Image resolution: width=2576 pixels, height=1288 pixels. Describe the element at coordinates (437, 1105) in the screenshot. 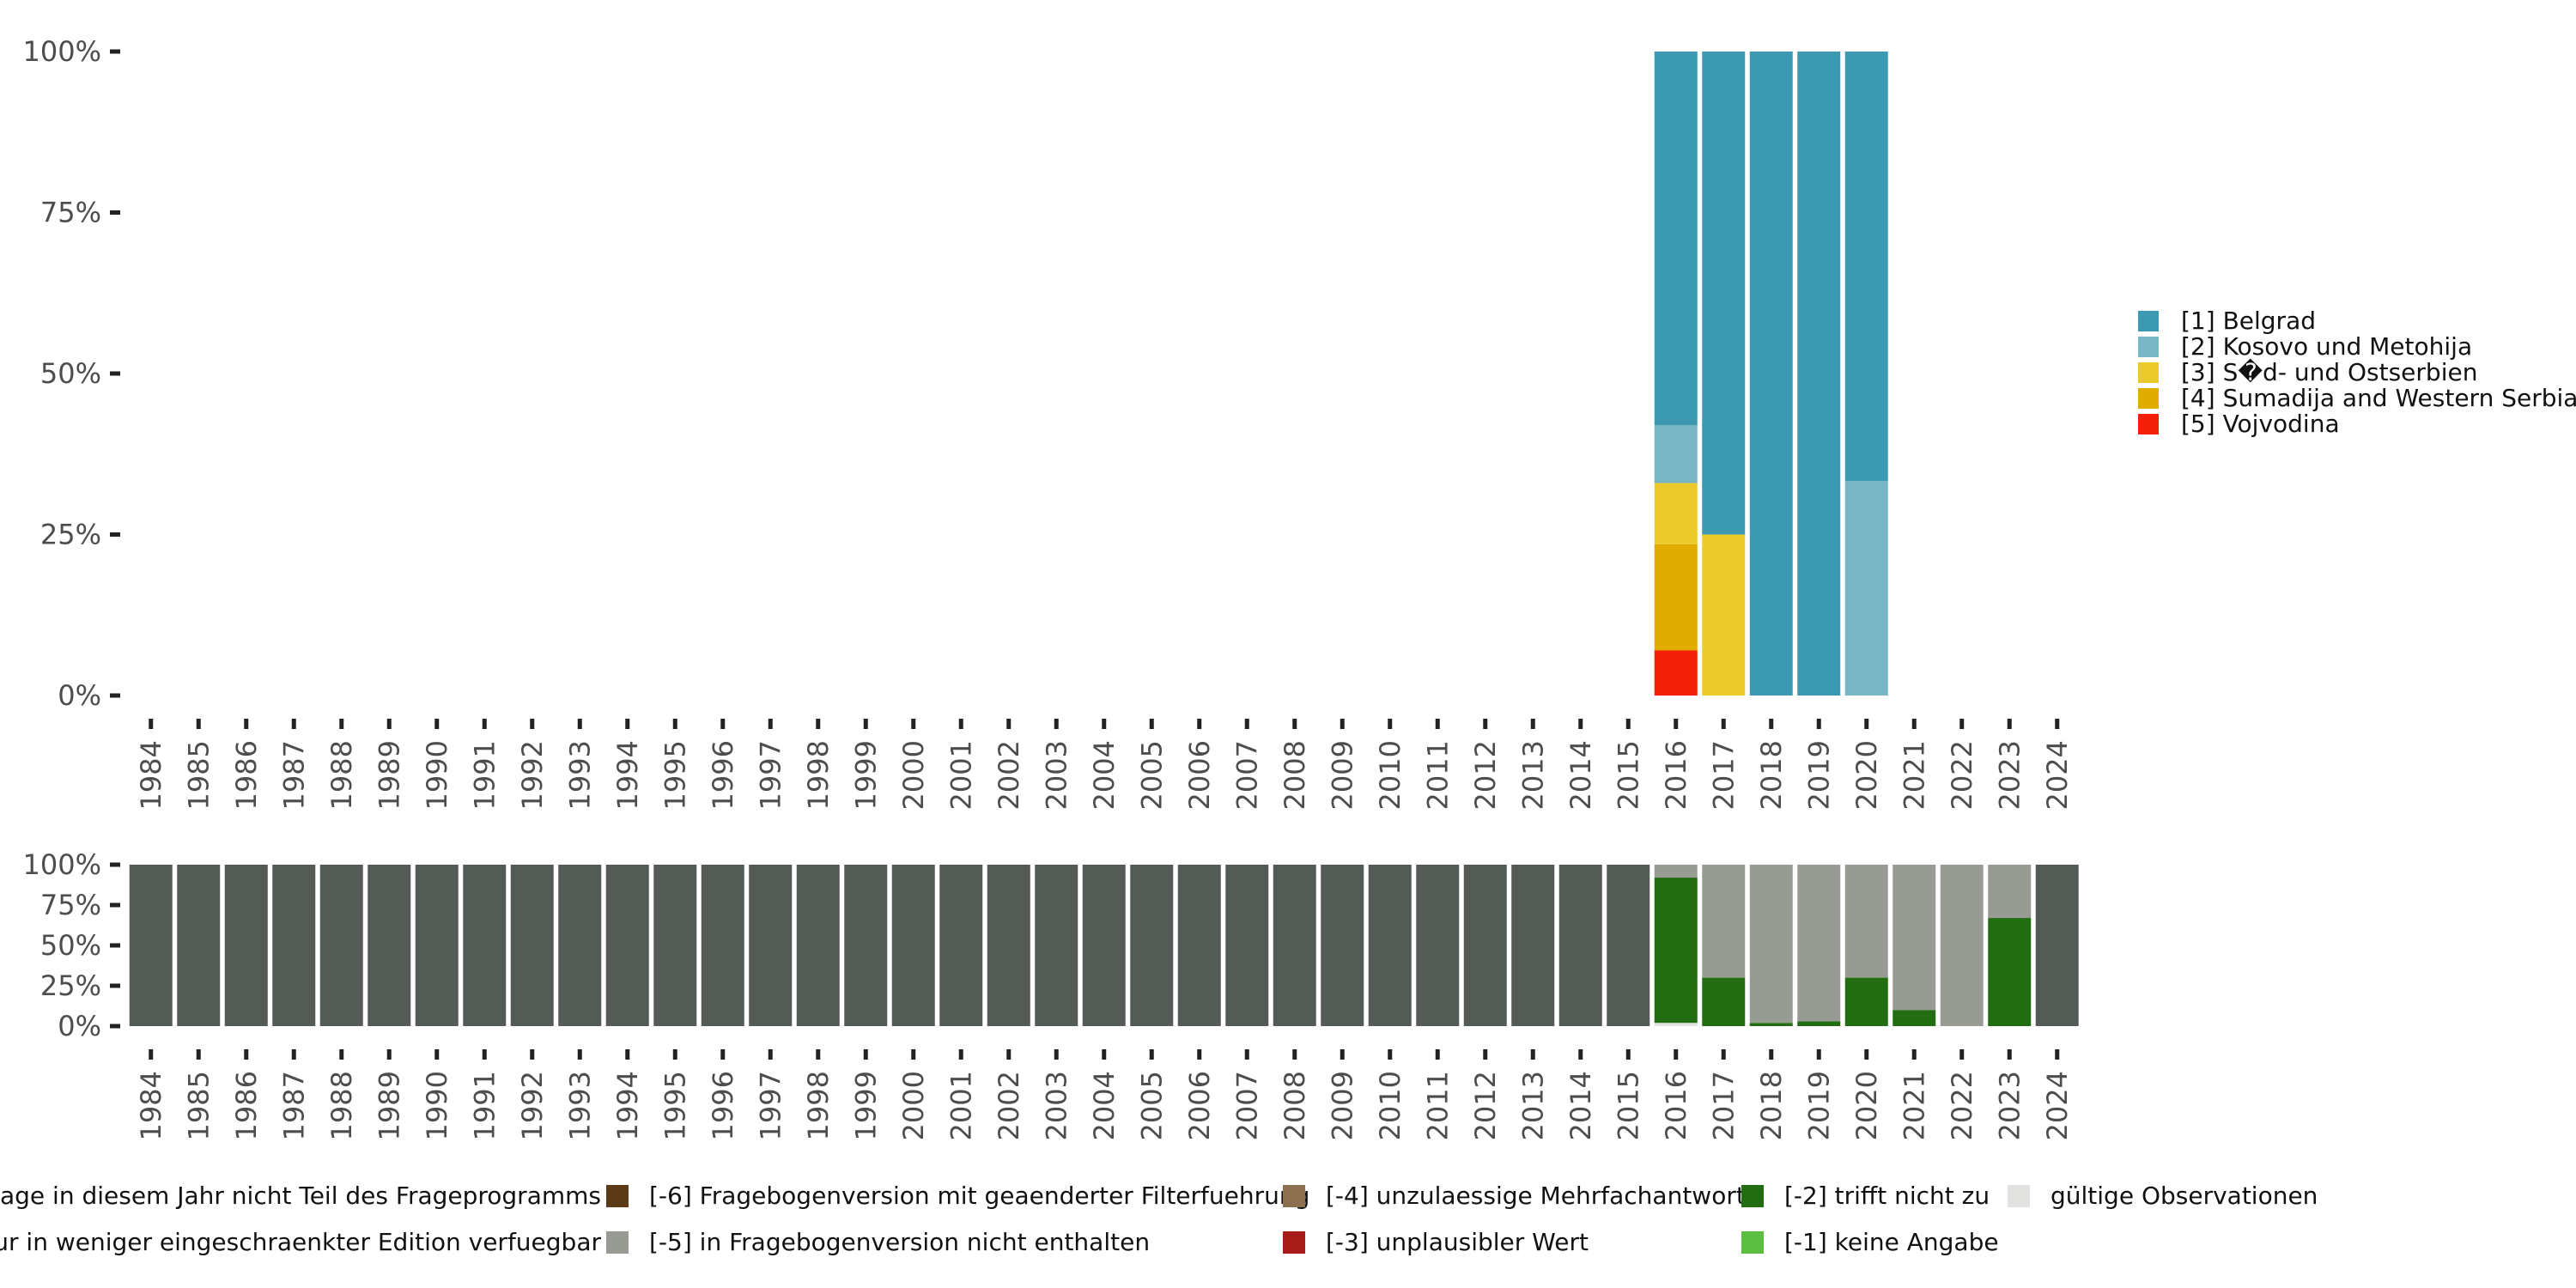

I see `bottom-x-tick-label: 1990` at that location.